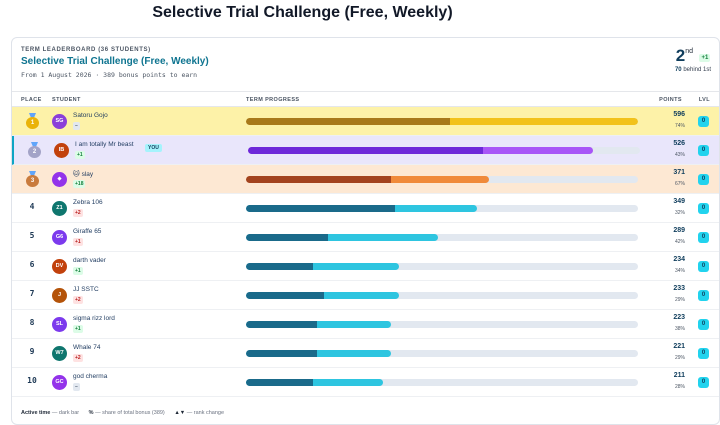  What do you see at coordinates (680, 55) in the screenshot?
I see `my-rank-number: 2` at bounding box center [680, 55].